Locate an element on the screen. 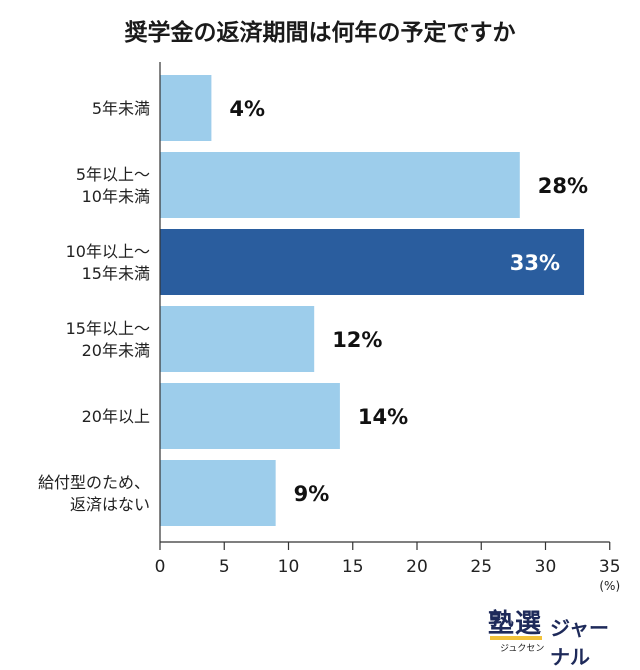 The width and height of the screenshot is (640, 670). value-label-3: 12% is located at coordinates (357, 340).